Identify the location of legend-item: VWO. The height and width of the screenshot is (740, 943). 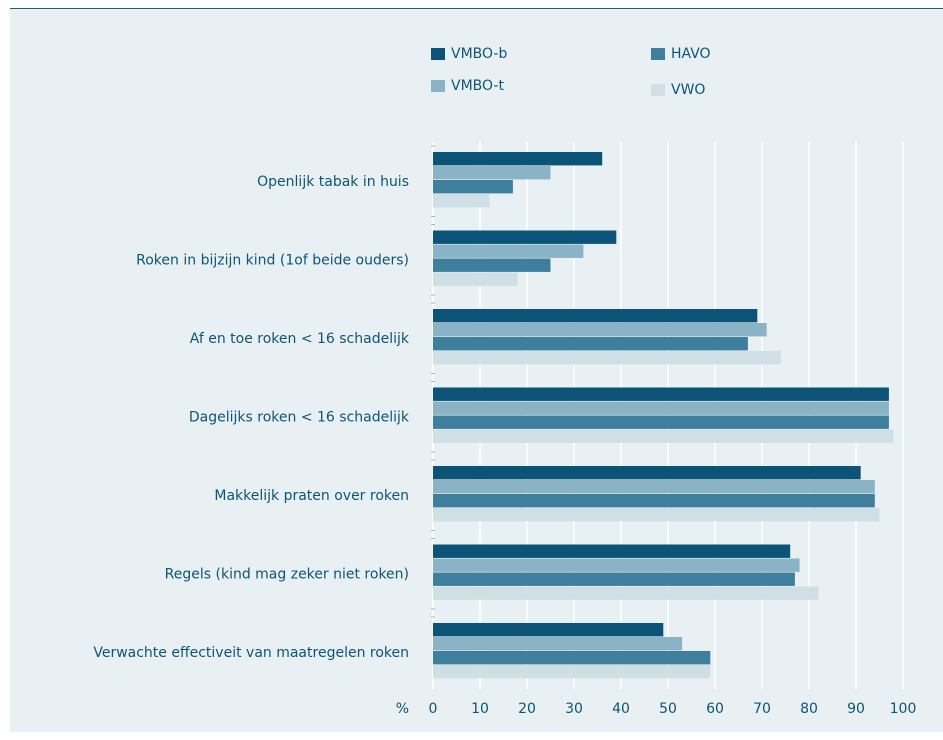
(678, 90).